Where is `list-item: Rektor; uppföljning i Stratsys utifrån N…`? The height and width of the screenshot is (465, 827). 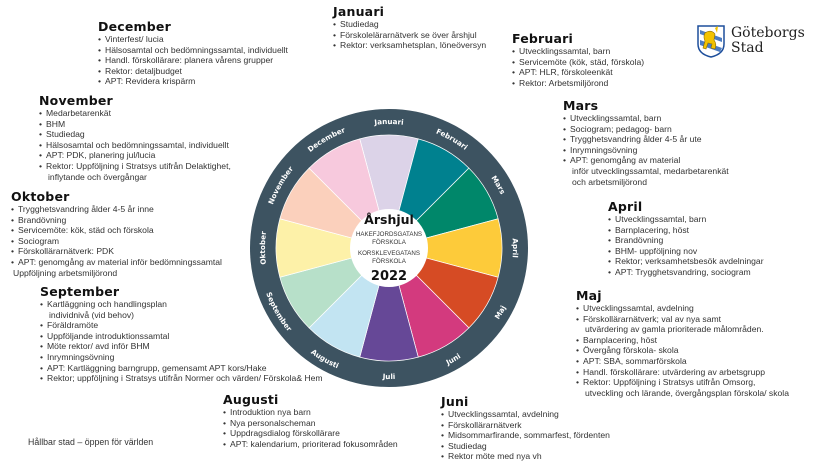
list-item: Rektor; uppföljning i Stratsys utifrån N… is located at coordinates (181, 378).